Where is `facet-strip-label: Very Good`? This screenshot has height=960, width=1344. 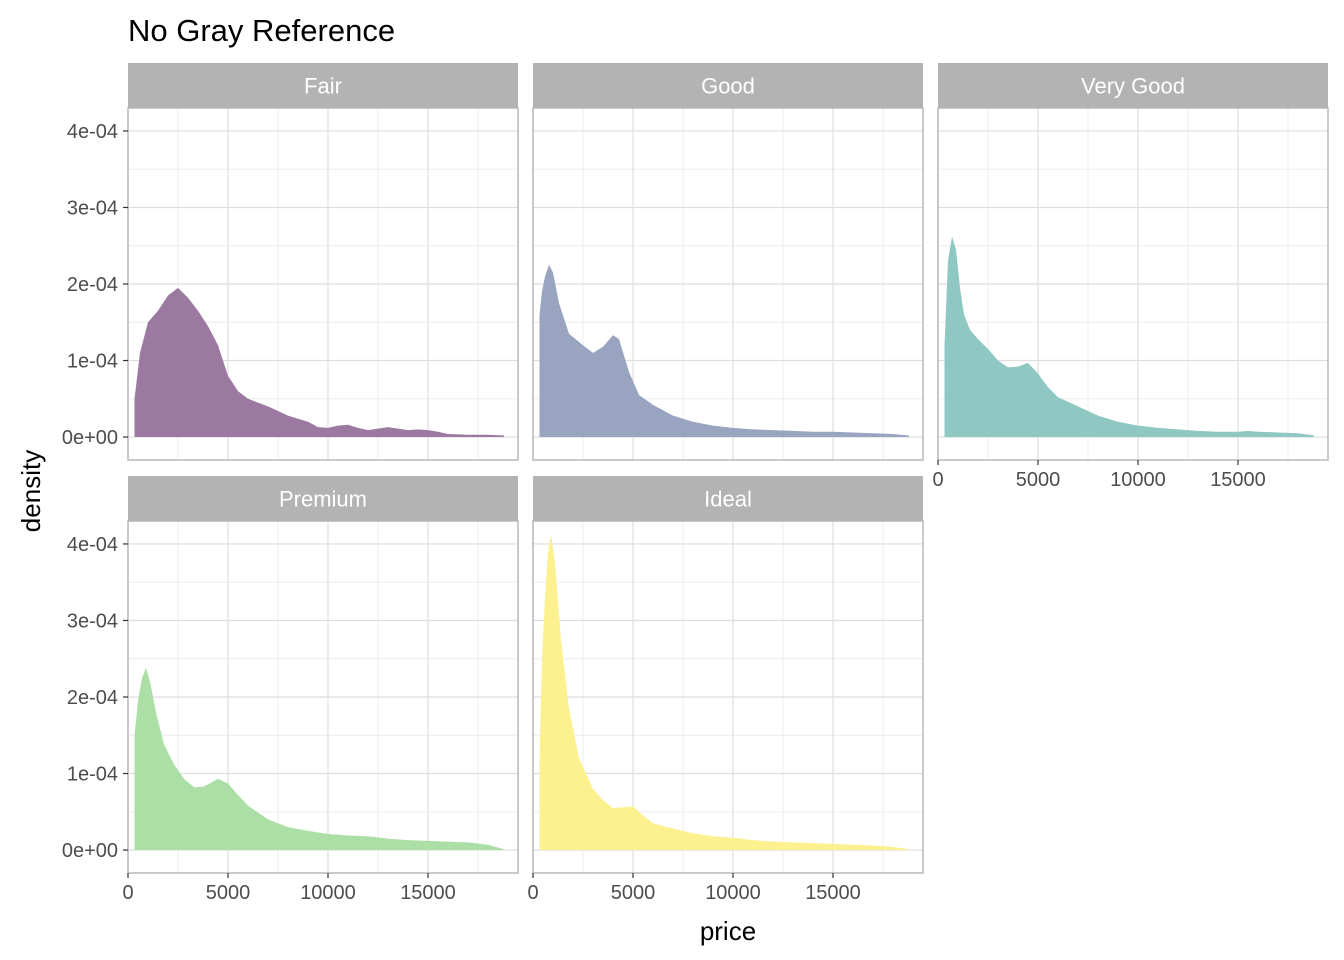
facet-strip-label: Very Good is located at coordinates (1133, 86).